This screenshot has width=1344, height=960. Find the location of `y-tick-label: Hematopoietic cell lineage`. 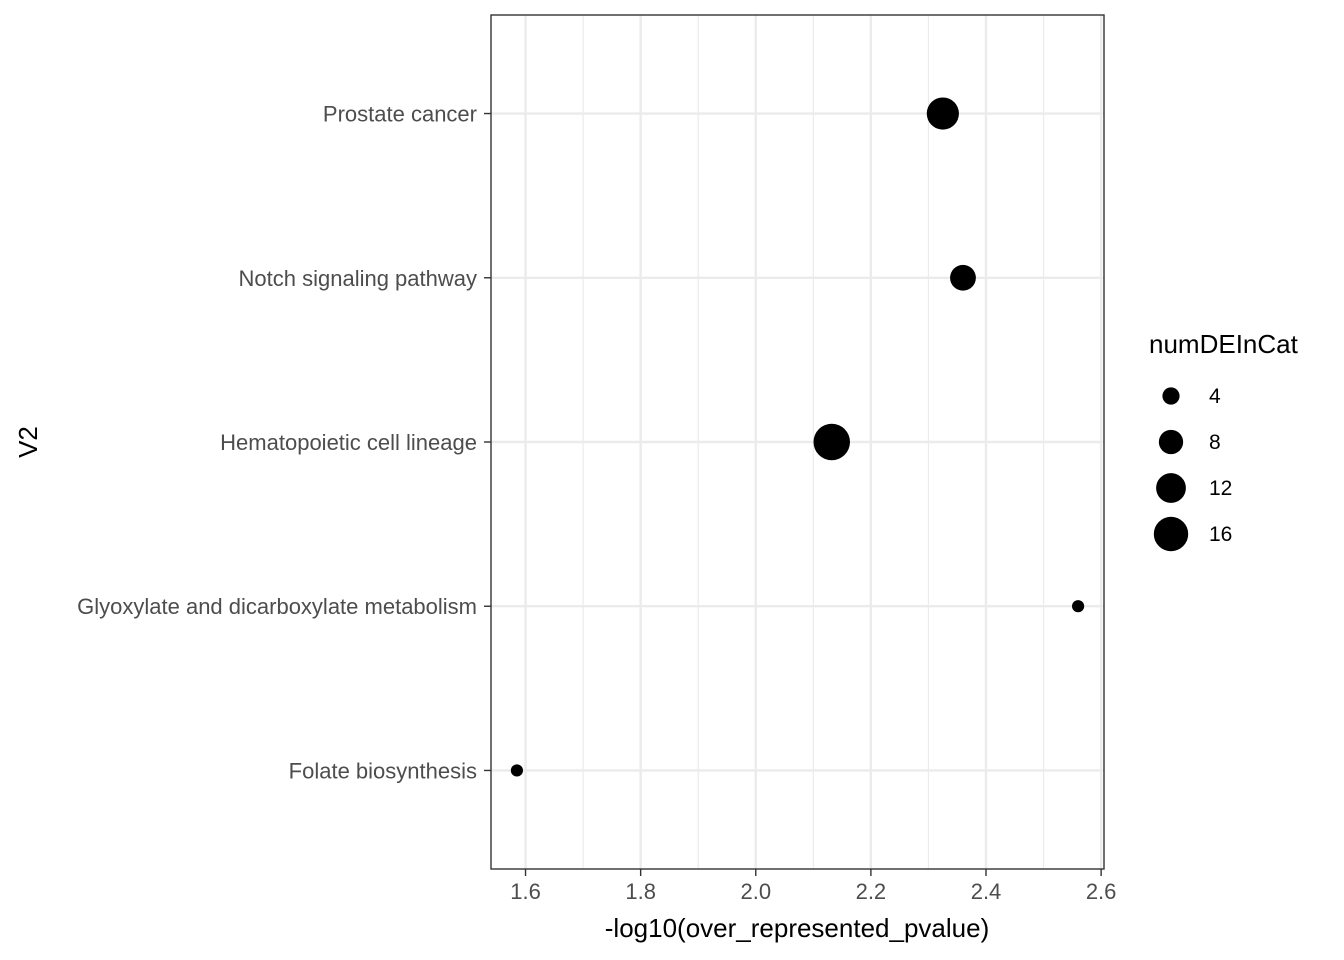

y-tick-label: Hematopoietic cell lineage is located at coordinates (348, 442).